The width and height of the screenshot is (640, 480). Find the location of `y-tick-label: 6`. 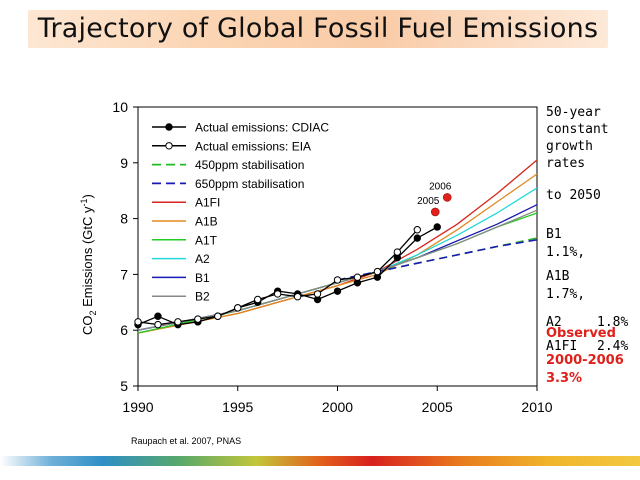

y-tick-label: 6 is located at coordinates (124, 330).